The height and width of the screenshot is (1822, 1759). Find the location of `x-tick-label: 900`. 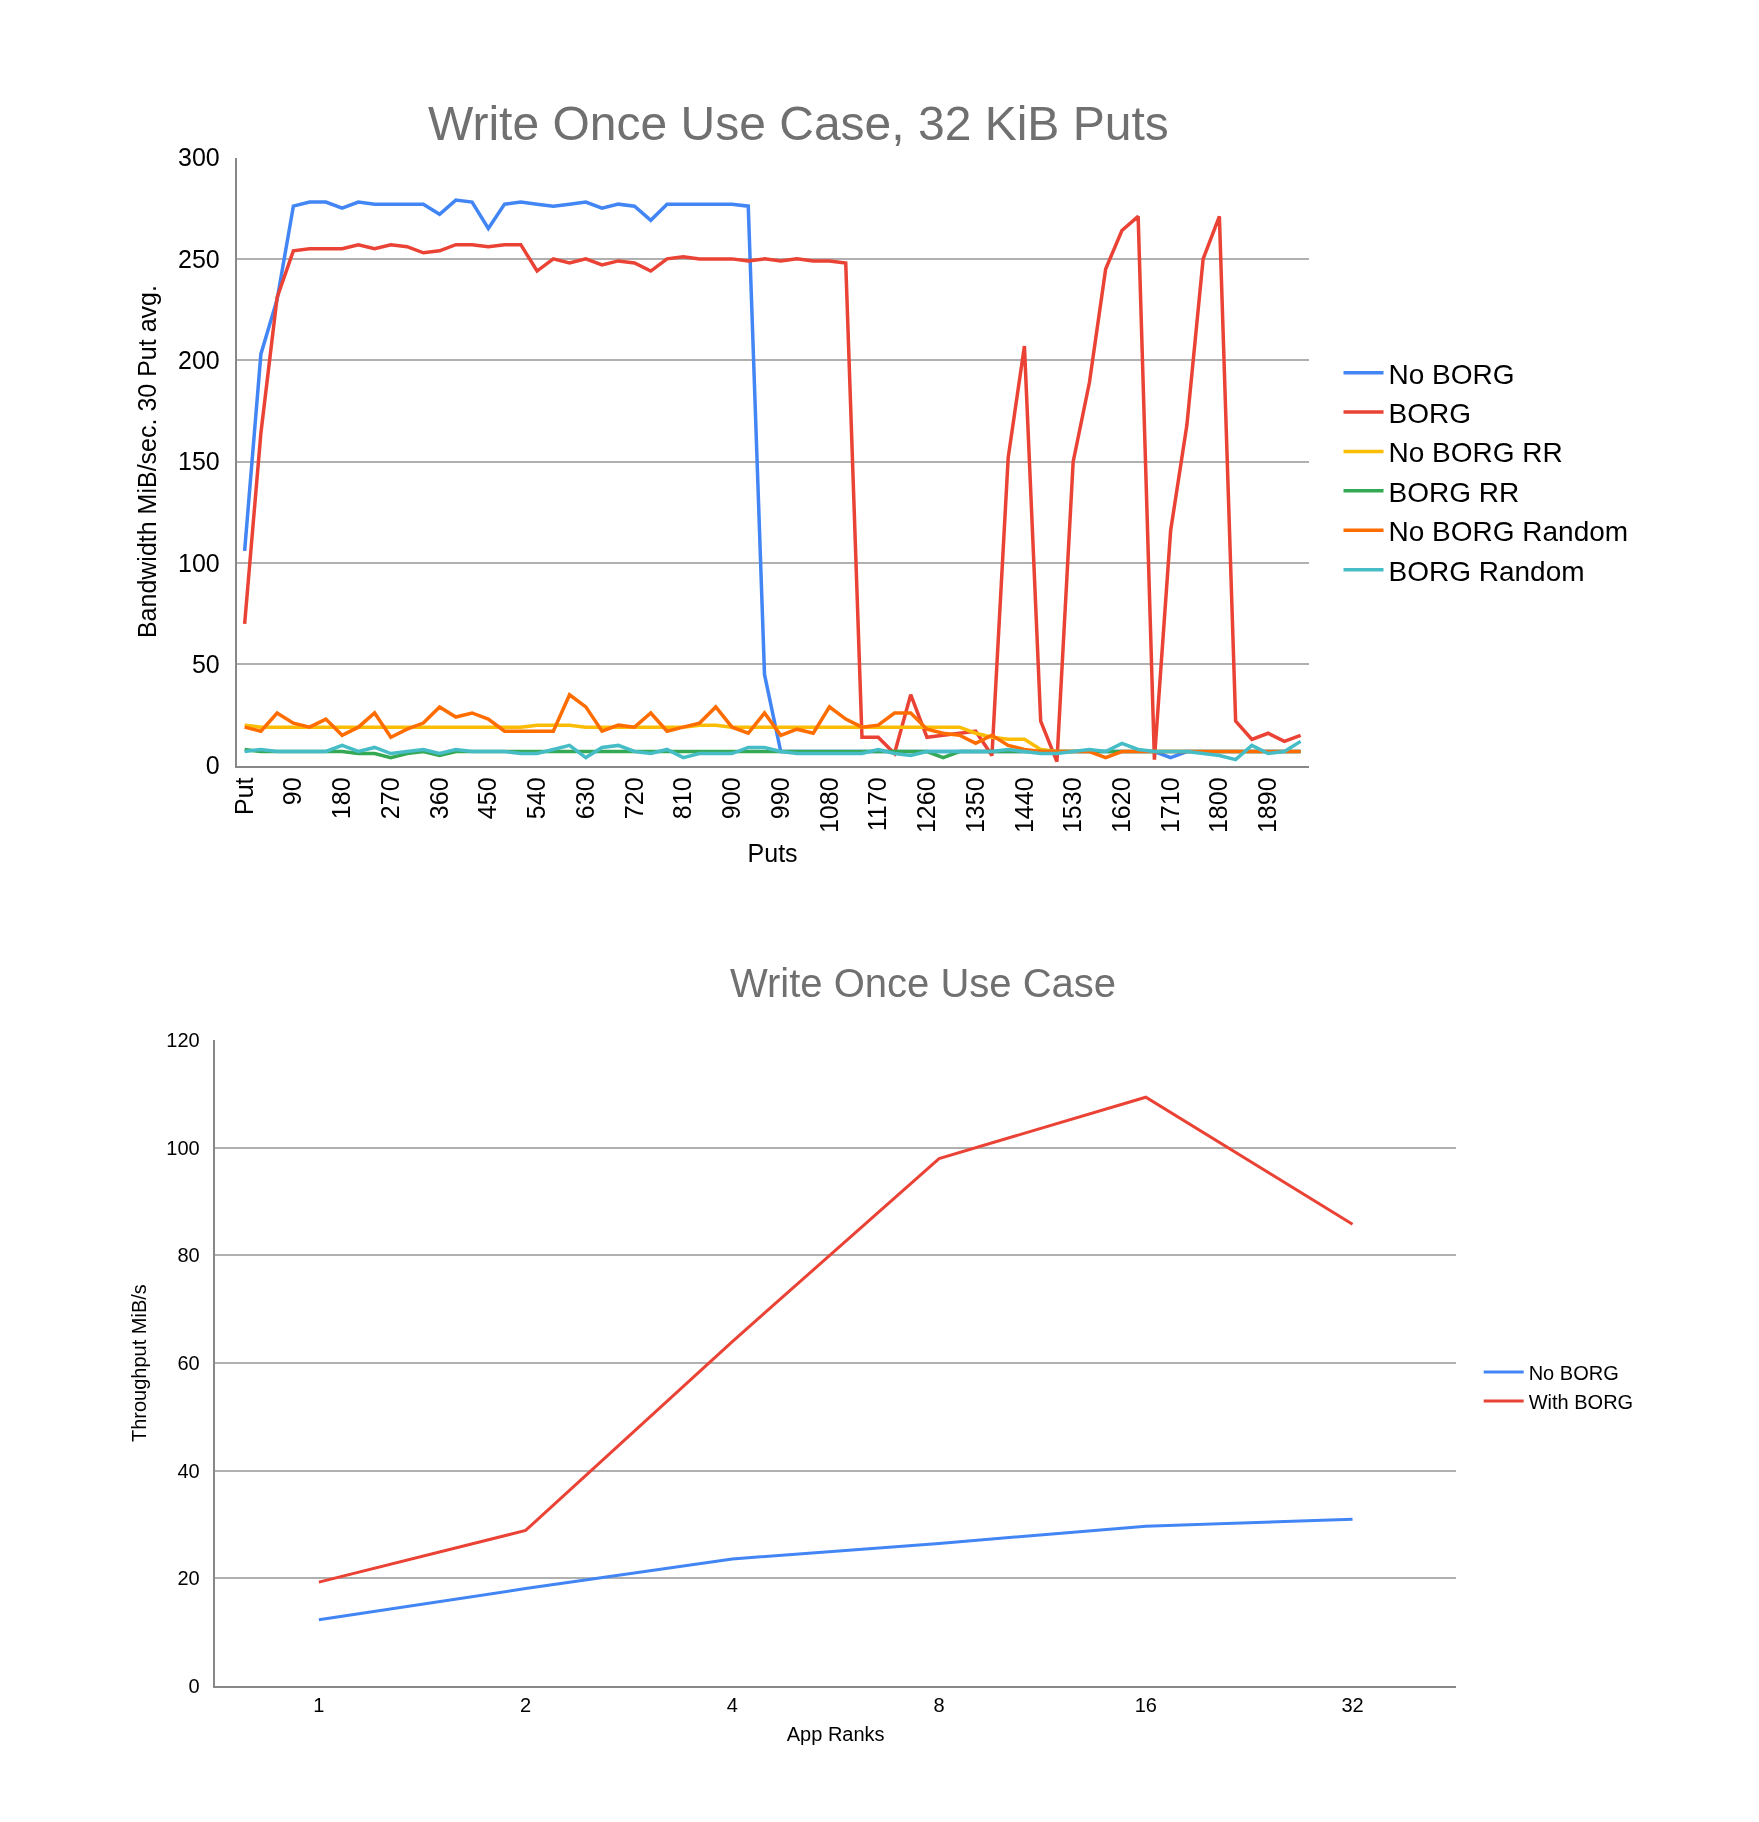

x-tick-label: 900 is located at coordinates (731, 798).